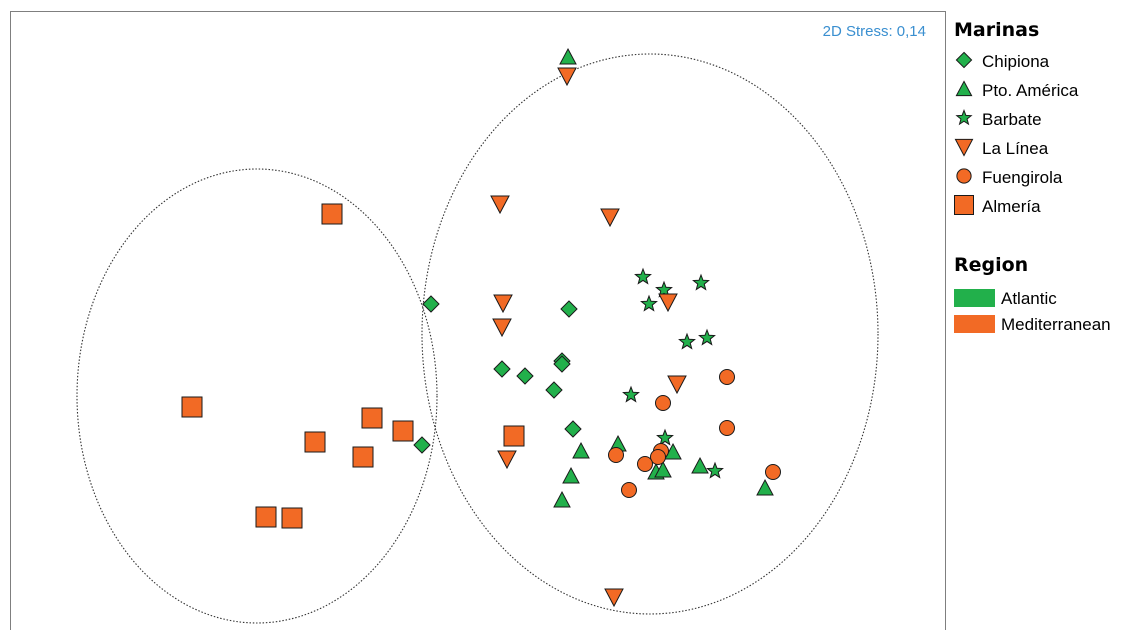 The width and height of the screenshot is (1148, 630). What do you see at coordinates (1029, 298) in the screenshot?
I see `legend-label-atlantic: Atlantic` at bounding box center [1029, 298].